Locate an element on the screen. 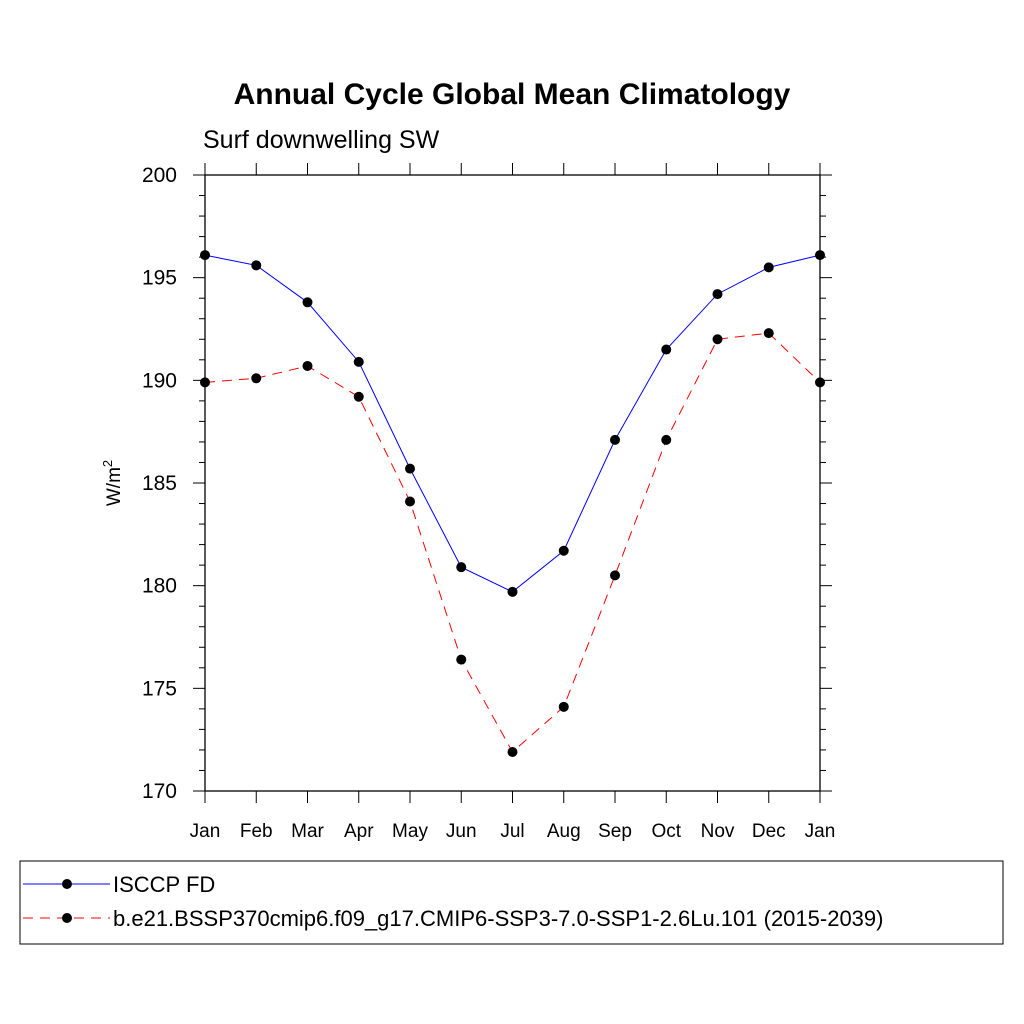 Image resolution: width=1024 pixels, height=1024 pixels. y-axis-label-superscript: 2 is located at coordinates (107, 463).